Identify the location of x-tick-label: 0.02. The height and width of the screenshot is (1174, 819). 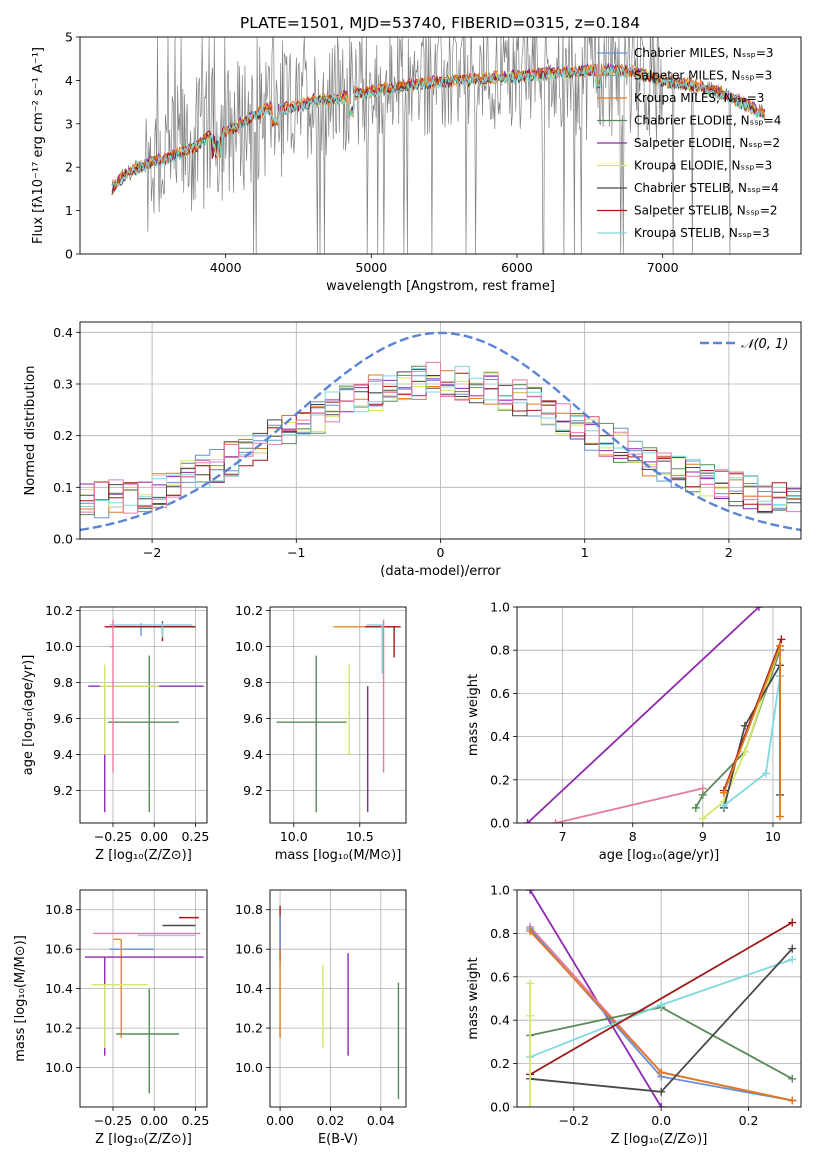
(331, 1120).